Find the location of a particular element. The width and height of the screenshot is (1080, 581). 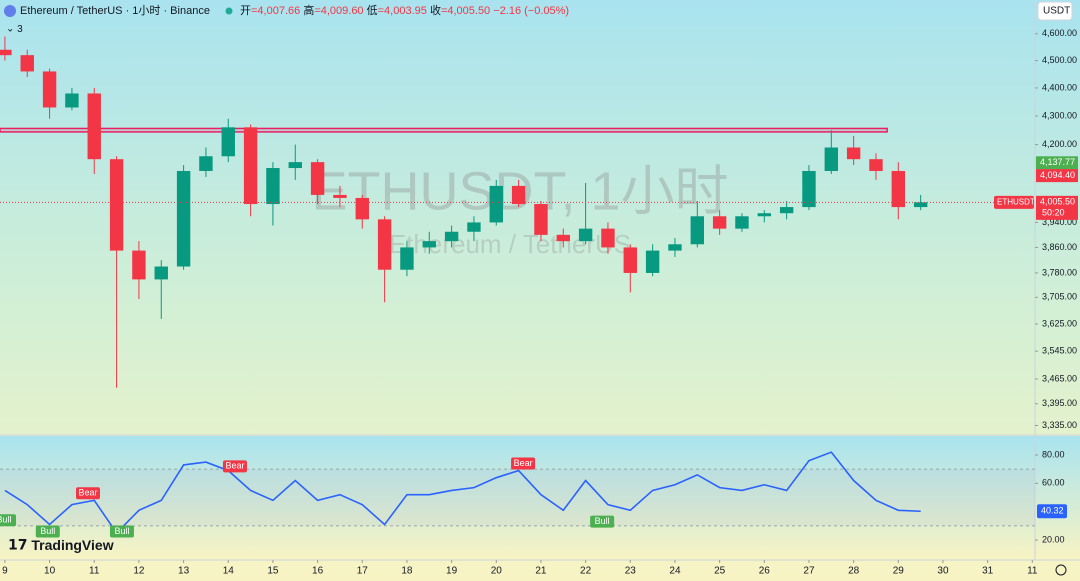

y-tick-label: 3,780.00 is located at coordinates (1059, 272).